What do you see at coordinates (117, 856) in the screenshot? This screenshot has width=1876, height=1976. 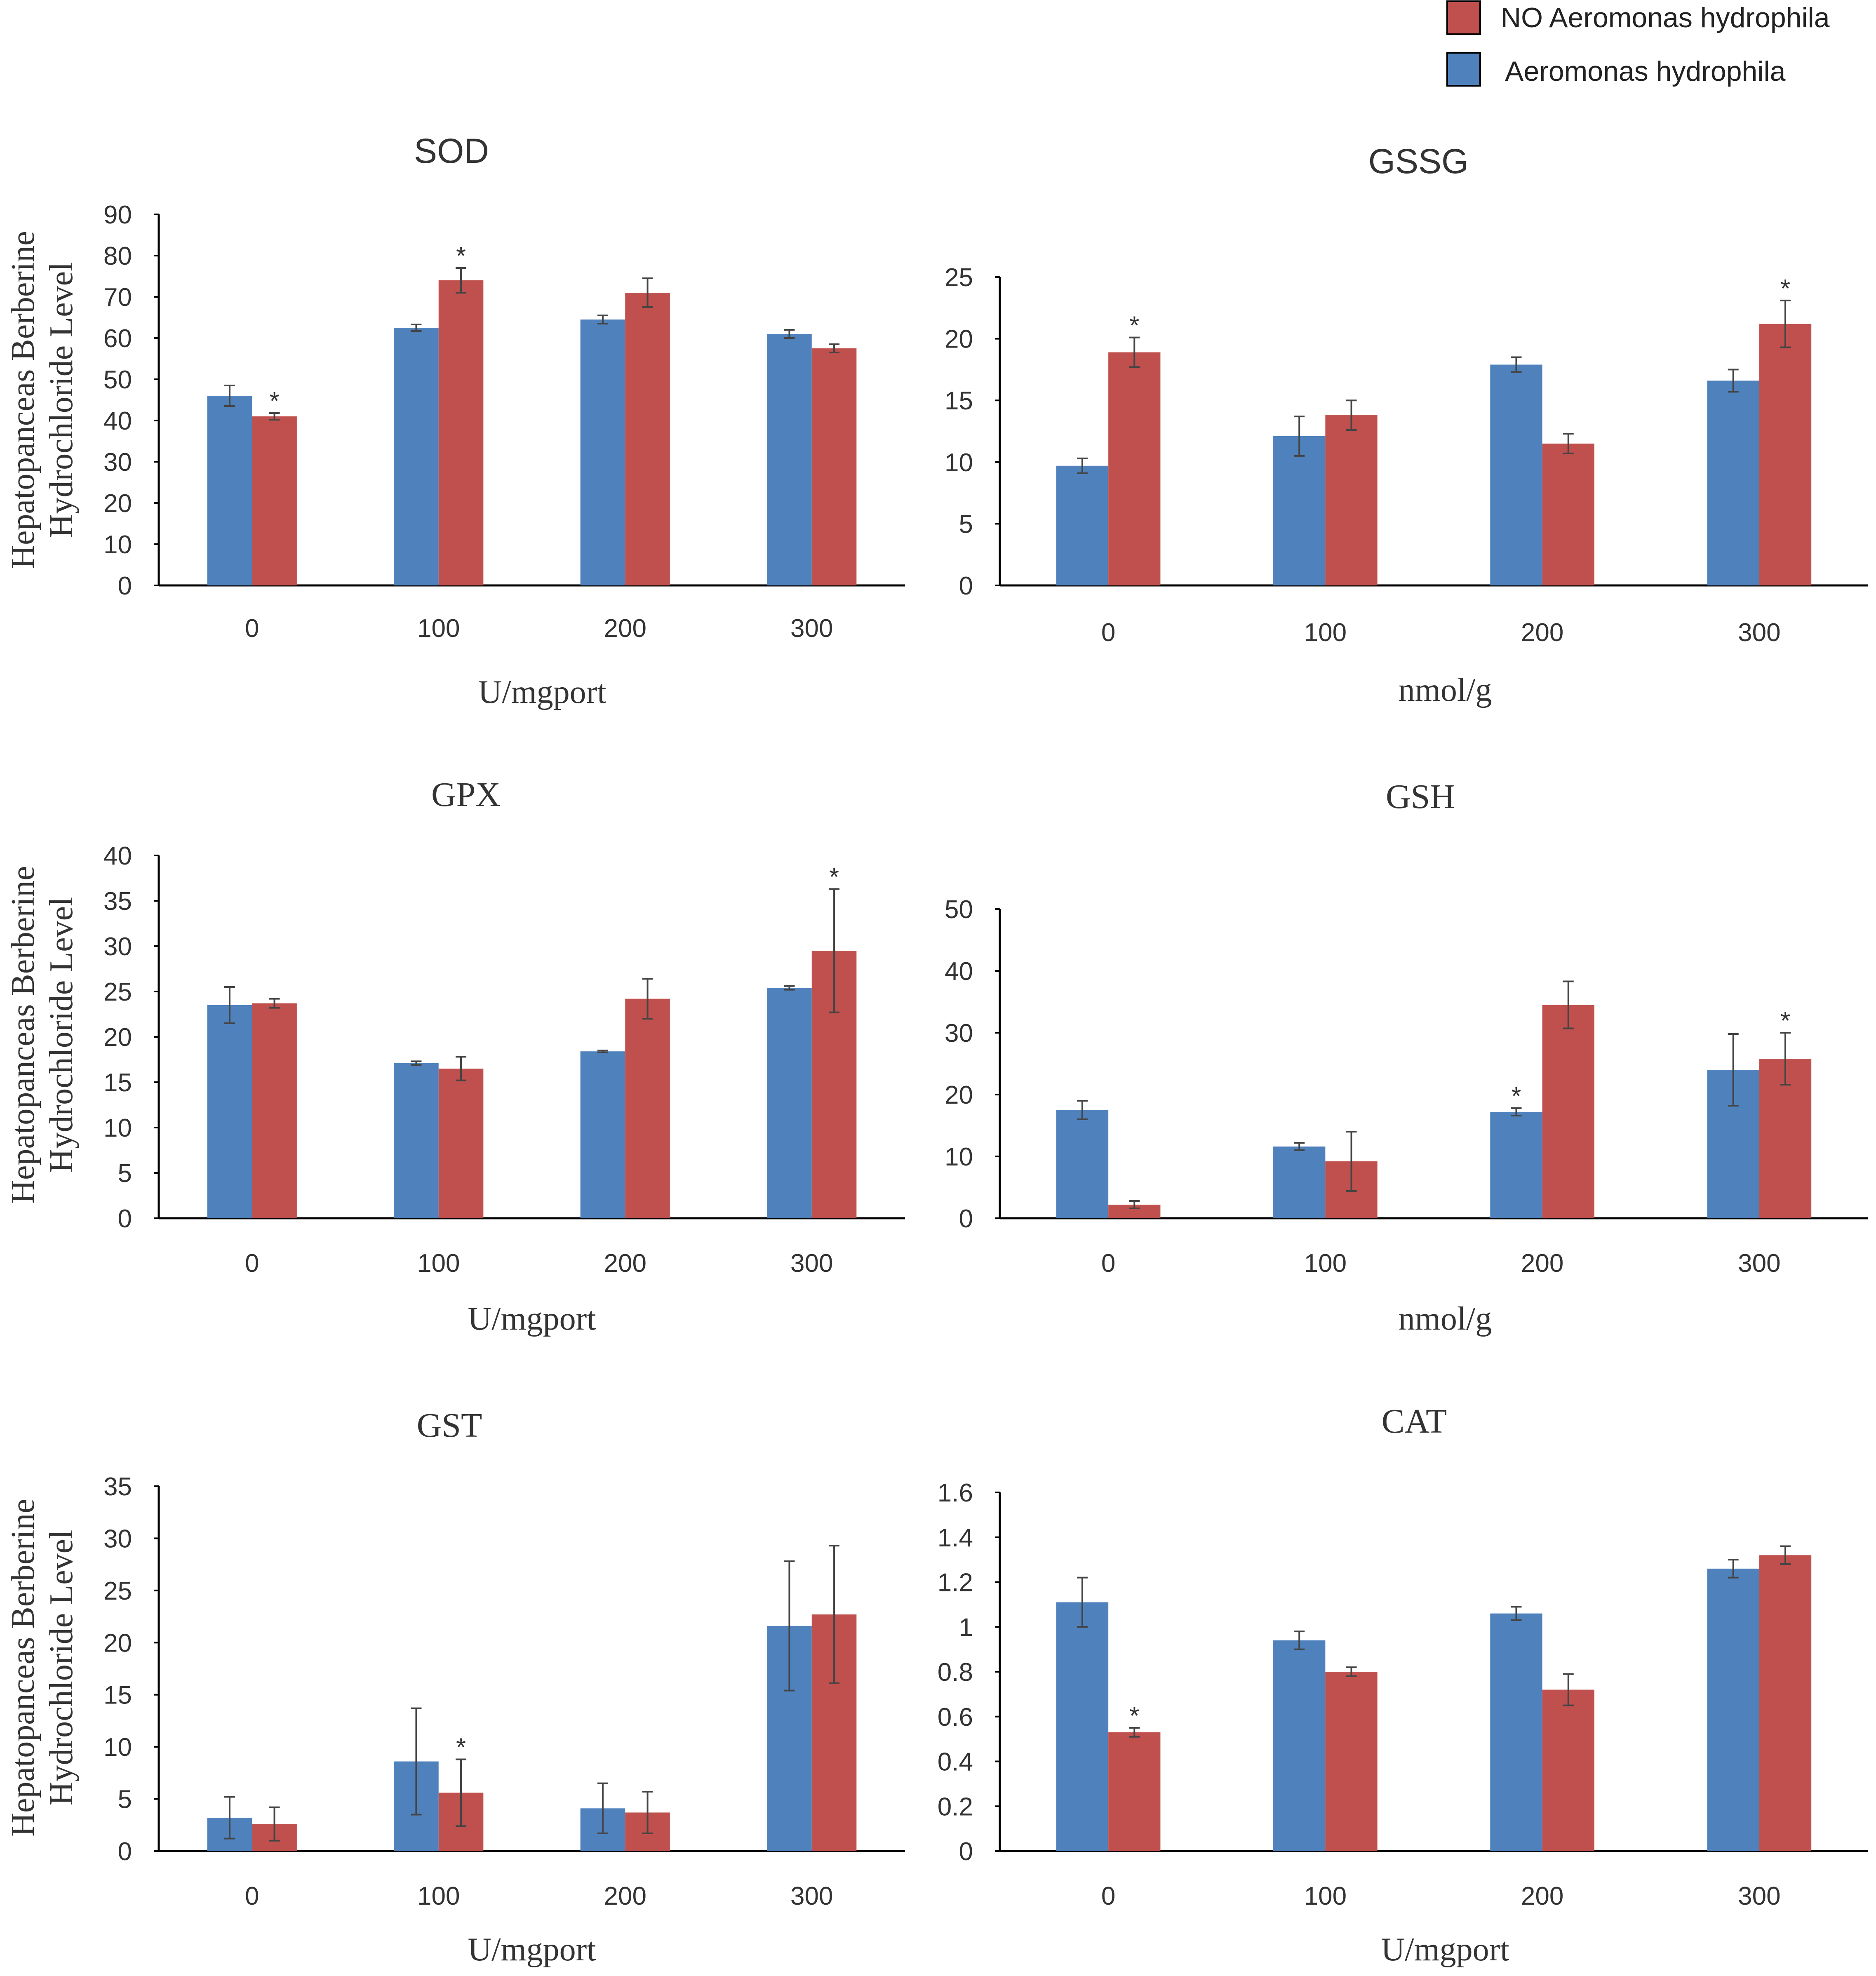 I see `y-tick-label-gpx: 40` at bounding box center [117, 856].